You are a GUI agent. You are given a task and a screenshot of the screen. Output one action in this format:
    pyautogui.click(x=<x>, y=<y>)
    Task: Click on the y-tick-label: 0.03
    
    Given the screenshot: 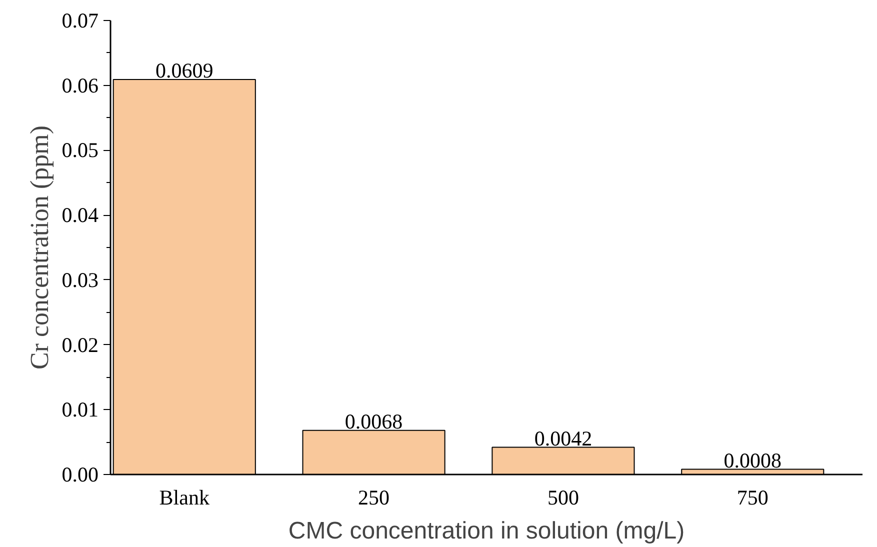 What is the action you would take?
    pyautogui.click(x=80, y=280)
    